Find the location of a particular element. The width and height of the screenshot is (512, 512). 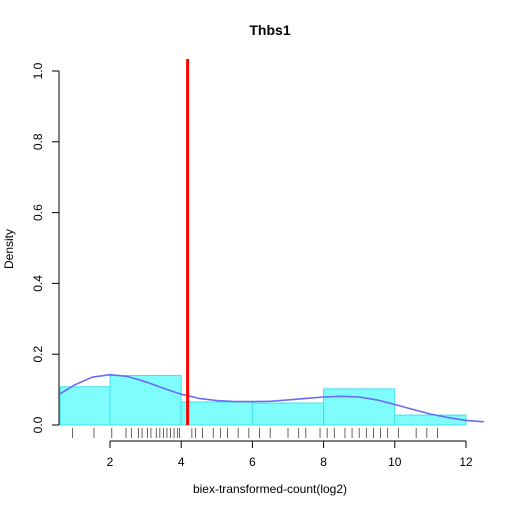

y-tick-label-5: 1.0 is located at coordinates (38, 70).